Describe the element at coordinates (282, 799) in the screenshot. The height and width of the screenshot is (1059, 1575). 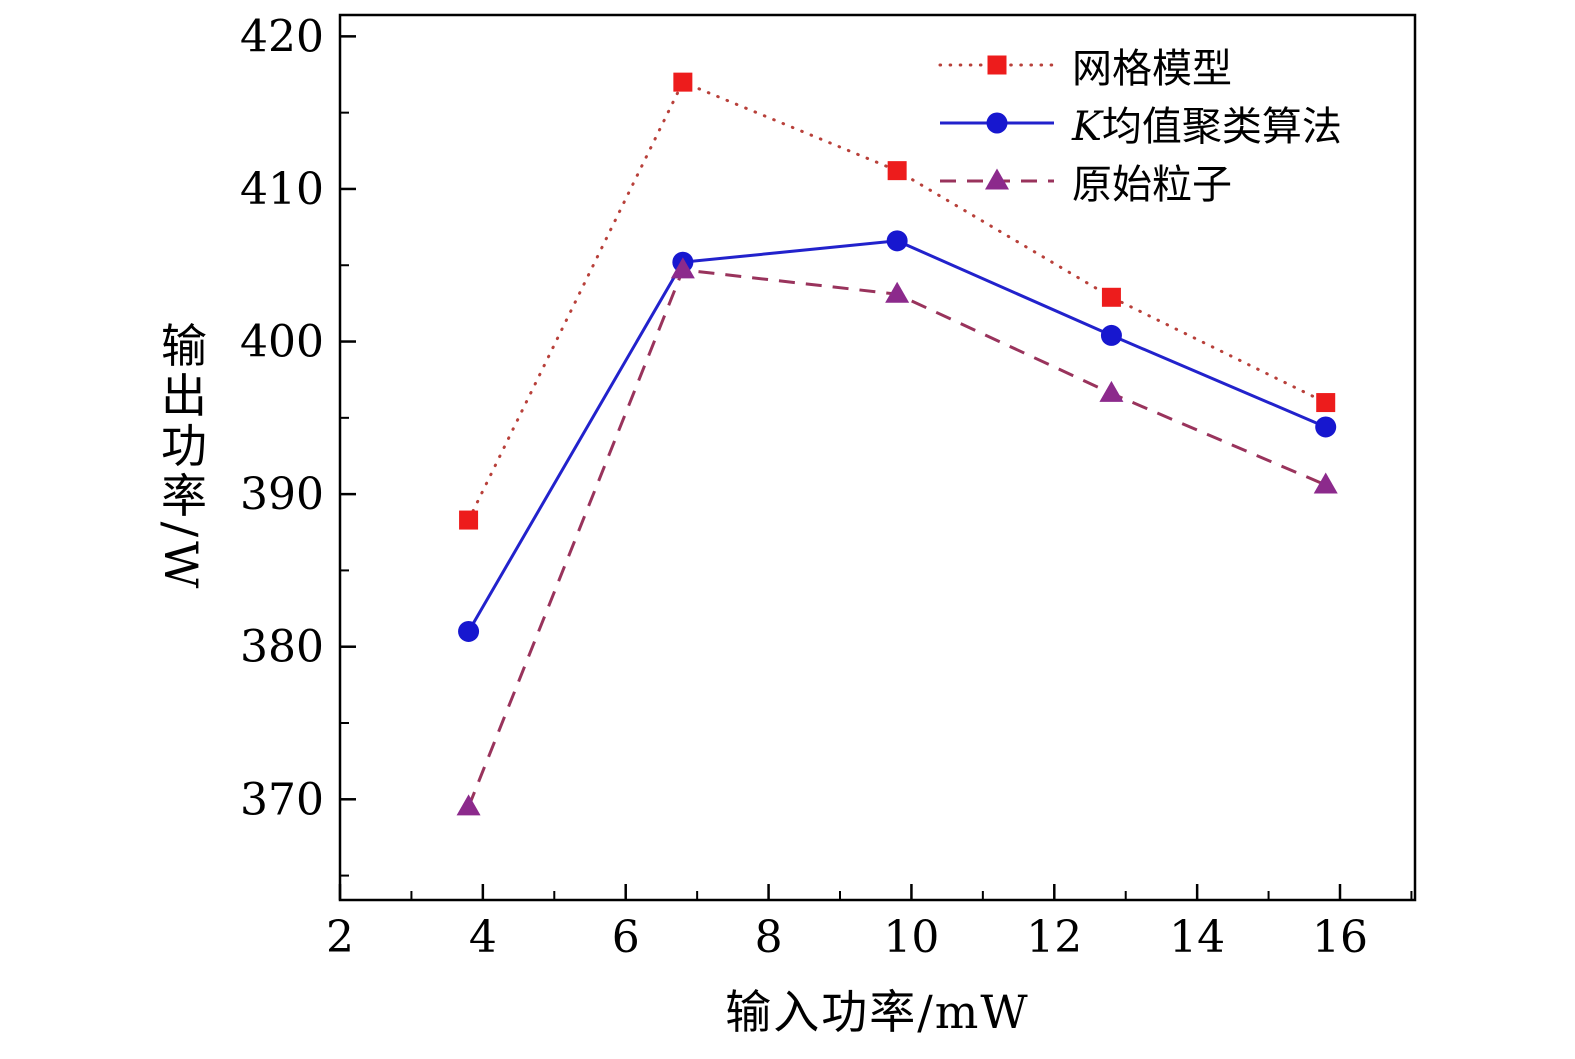
I see `y-tick-label: 370` at that location.